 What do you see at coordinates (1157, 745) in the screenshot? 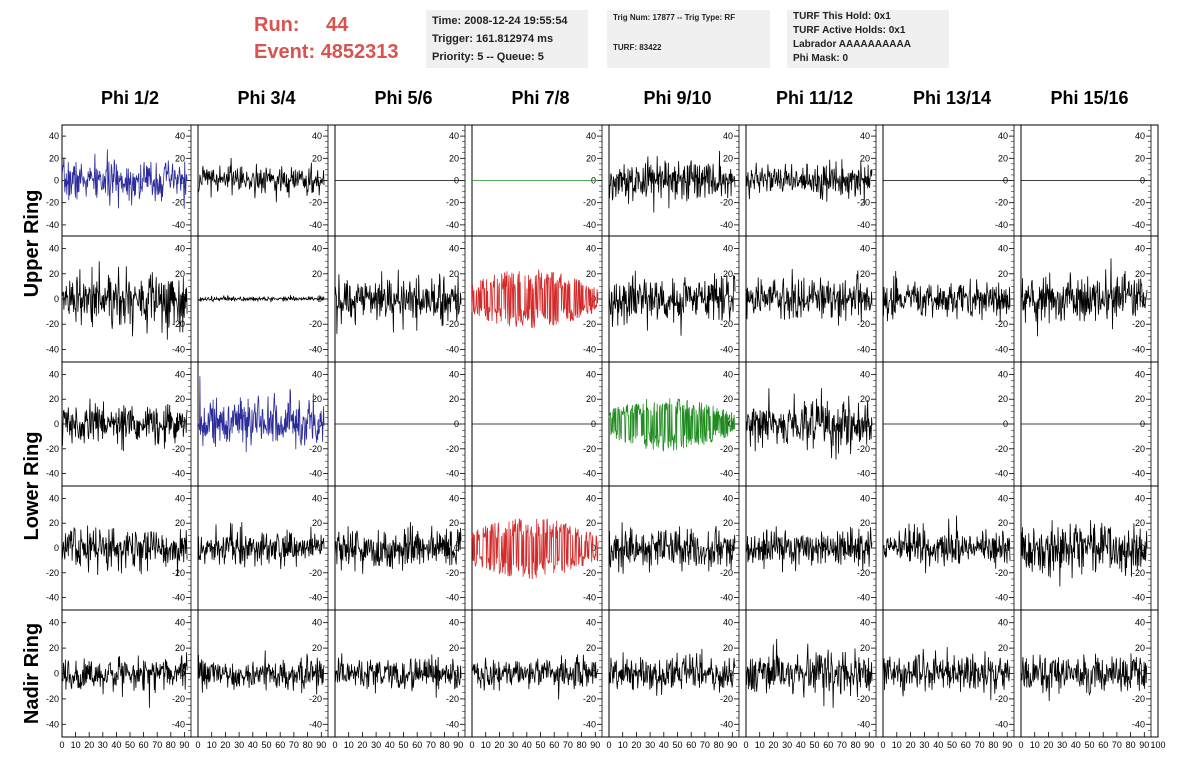
I see `x-tick-label: 100` at bounding box center [1157, 745].